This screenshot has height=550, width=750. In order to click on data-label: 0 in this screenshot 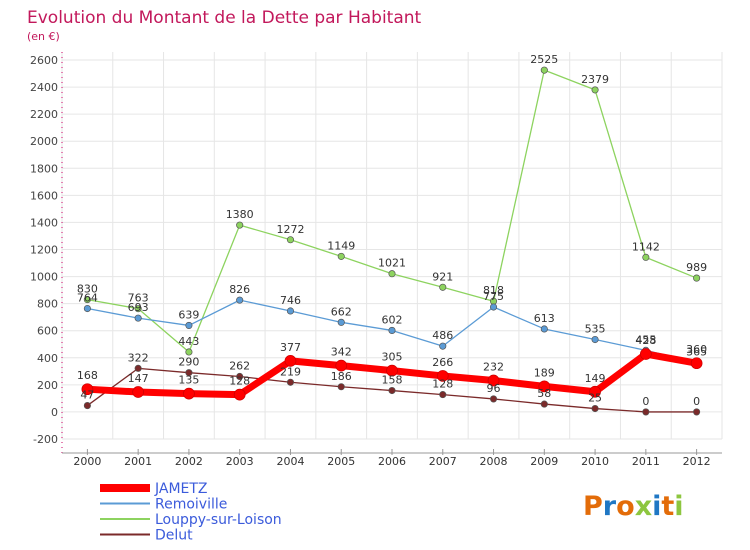, I will do `click(645, 401)`.